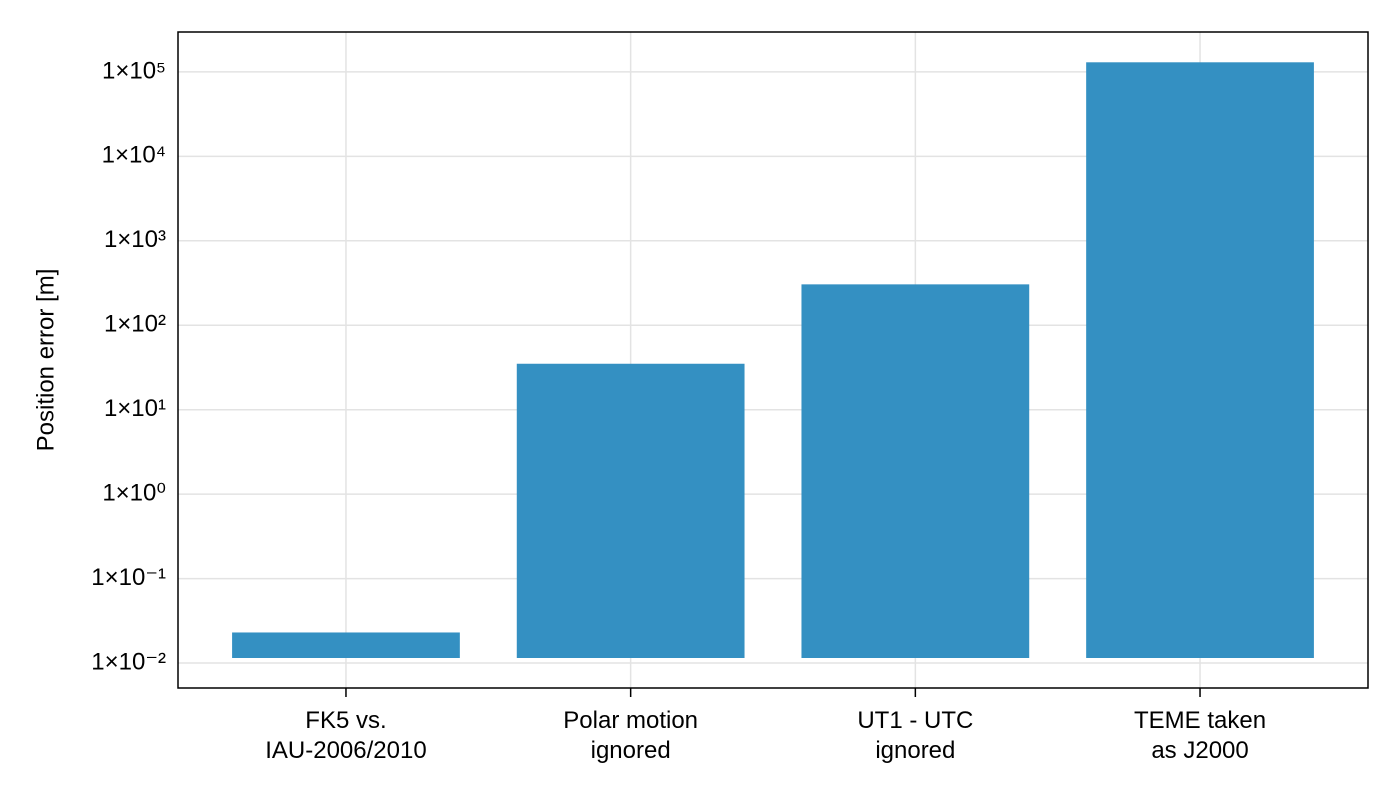 This screenshot has width=1400, height=800. I want to click on y-tick-label: 1×10³, so click(135, 239).